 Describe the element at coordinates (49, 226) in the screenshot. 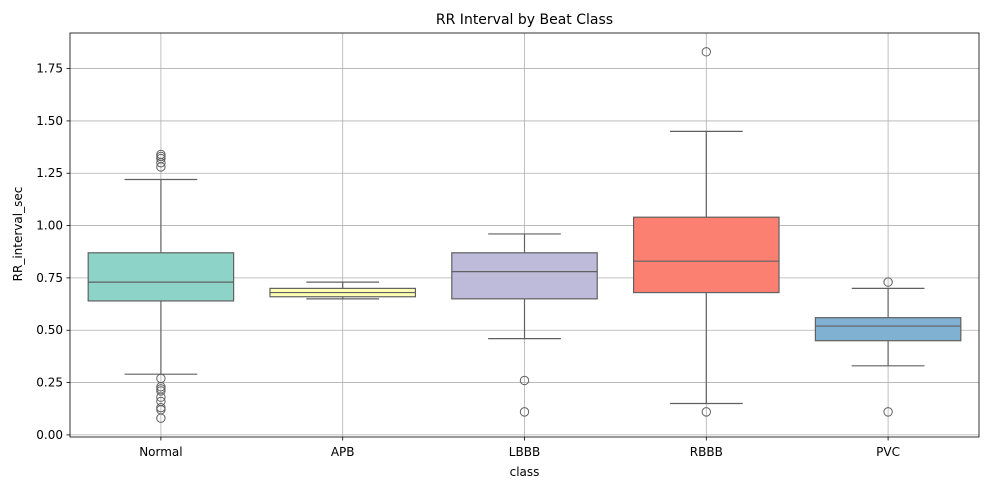

I see `y-tick-label: 1.00` at that location.